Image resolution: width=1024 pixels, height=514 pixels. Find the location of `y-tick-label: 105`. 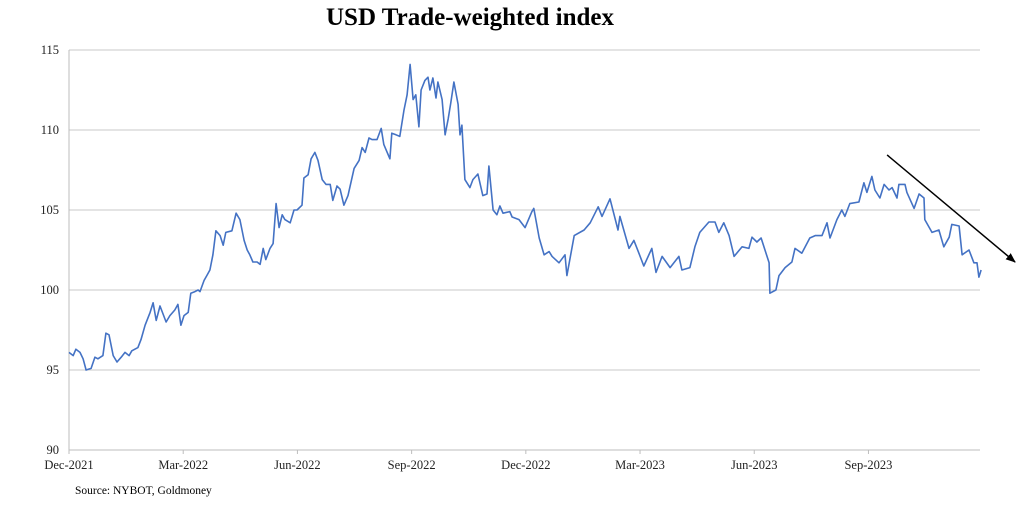

y-tick-label: 105 is located at coordinates (49, 210).